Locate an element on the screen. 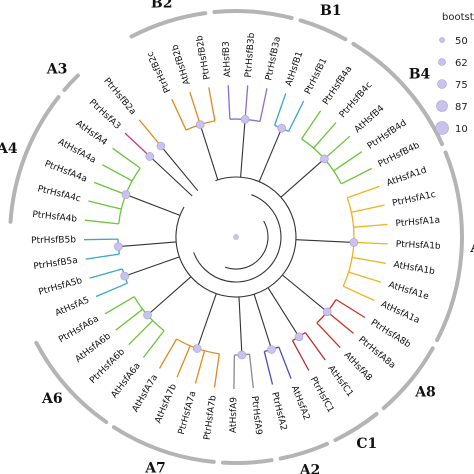 The image size is (474, 474). legend-label: 87 is located at coordinates (461, 107).